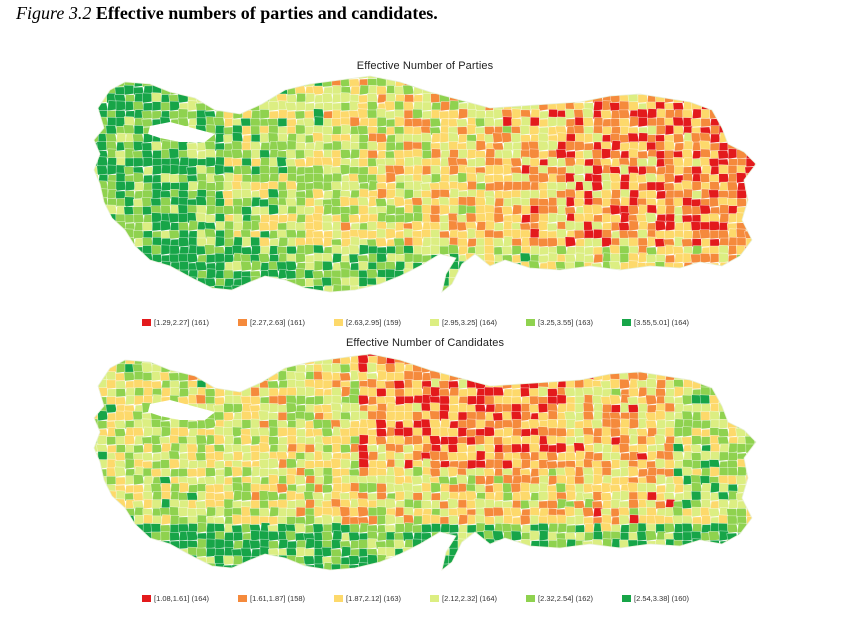 This screenshot has height=639, width=850. What do you see at coordinates (374, 598) in the screenshot?
I see `legend-label: [1.87,2.12] (163)` at bounding box center [374, 598].